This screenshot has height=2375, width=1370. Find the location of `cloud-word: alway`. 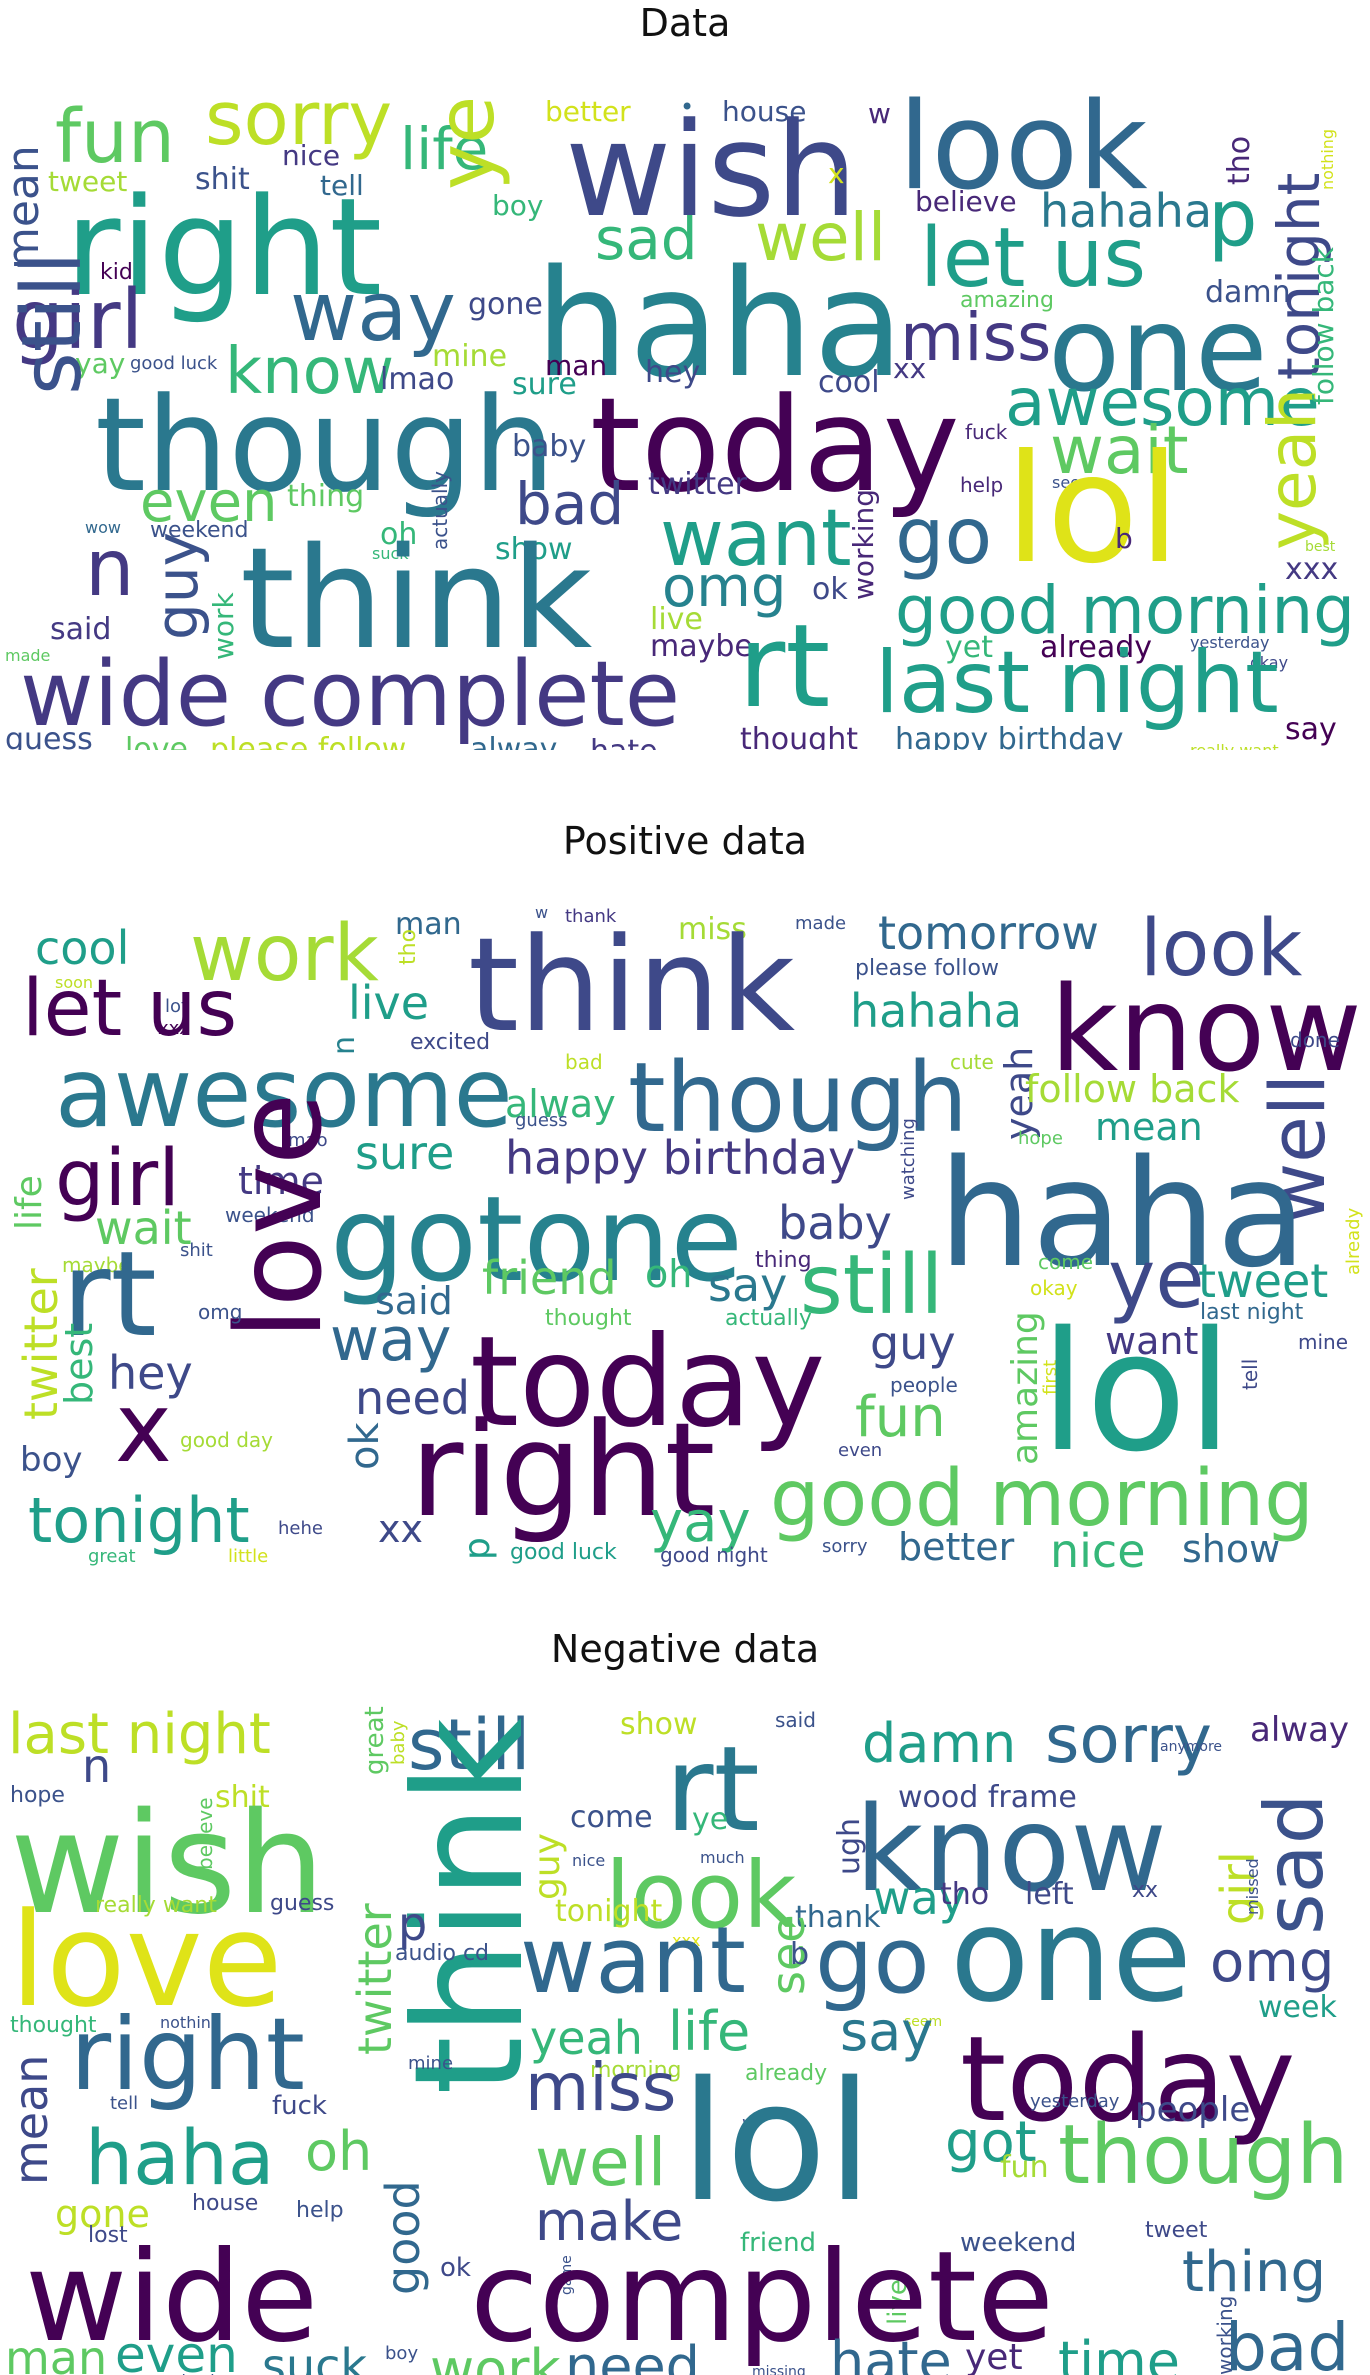

cloud-word: alway is located at coordinates (560, 1104).